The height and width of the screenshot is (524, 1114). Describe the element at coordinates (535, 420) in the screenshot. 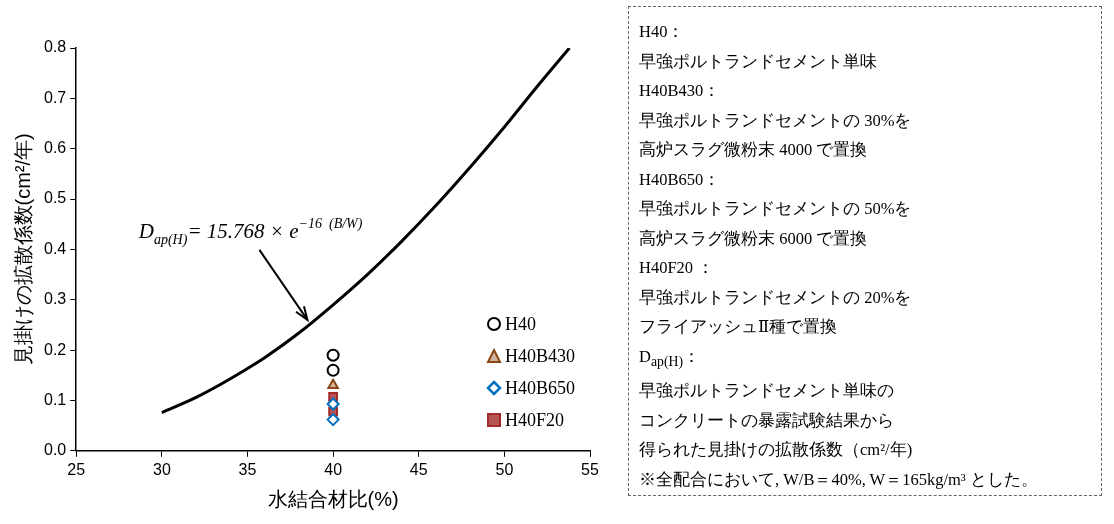

I see `legend-label: H40F20` at that location.